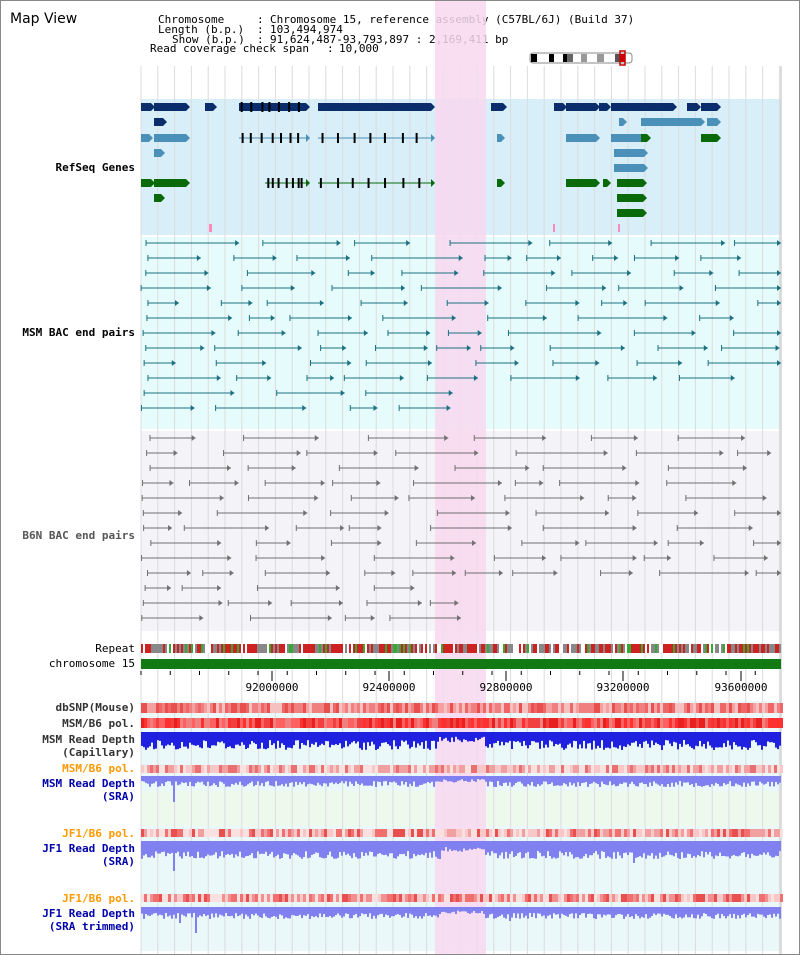  Describe the element at coordinates (645, 213) in the screenshot. I see `gene-33-strand-arrow` at that location.